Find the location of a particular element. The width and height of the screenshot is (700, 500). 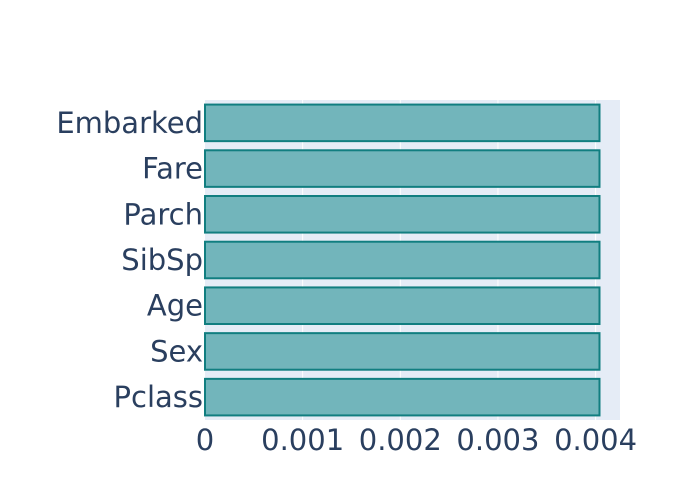

bar-sibsp is located at coordinates (402, 260).